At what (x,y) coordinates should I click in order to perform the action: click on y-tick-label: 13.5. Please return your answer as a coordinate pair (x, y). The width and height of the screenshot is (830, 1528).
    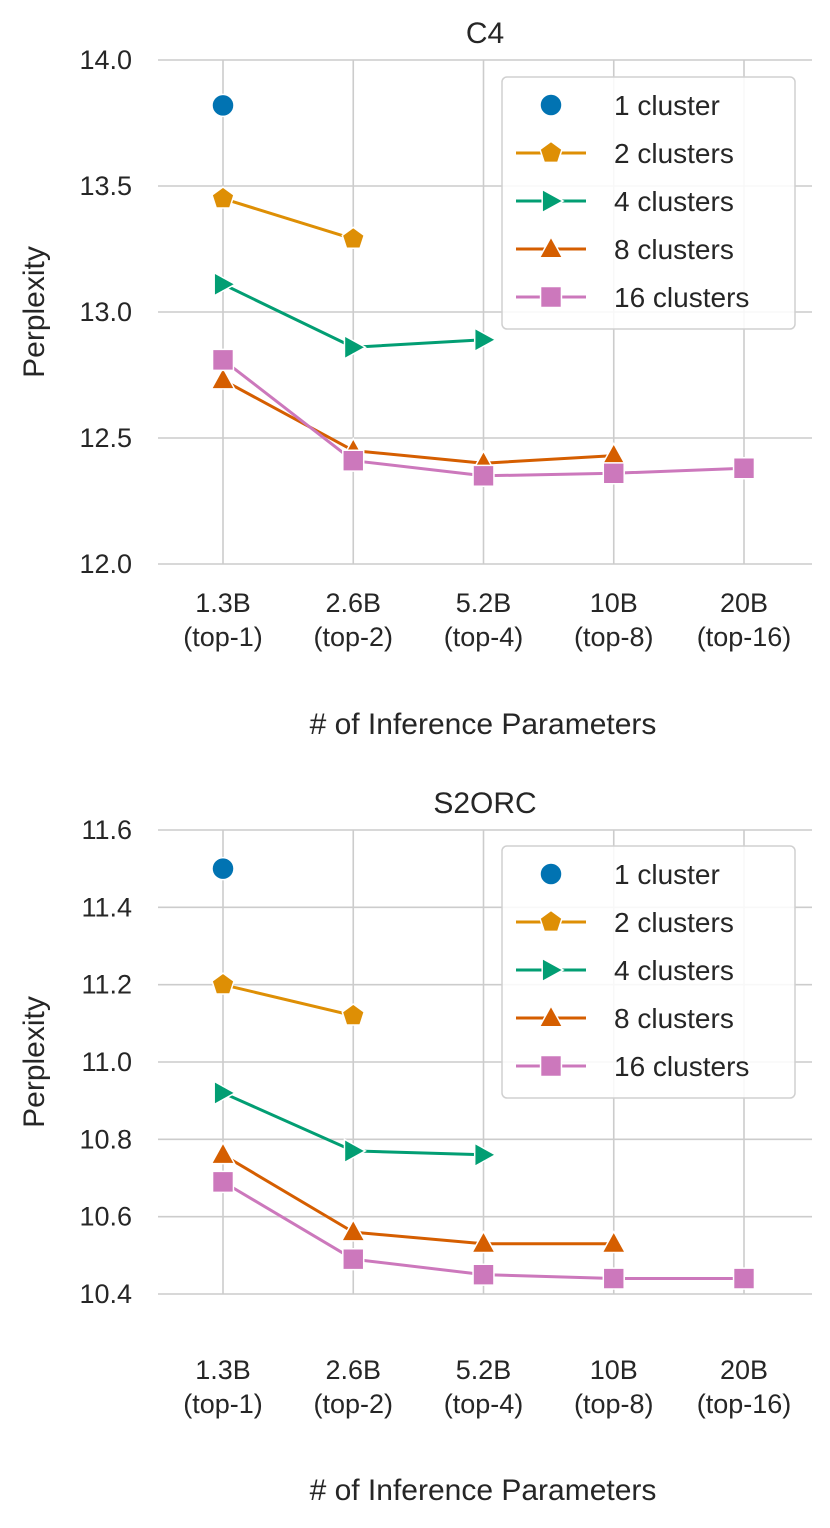
    Looking at the image, I should click on (105, 186).